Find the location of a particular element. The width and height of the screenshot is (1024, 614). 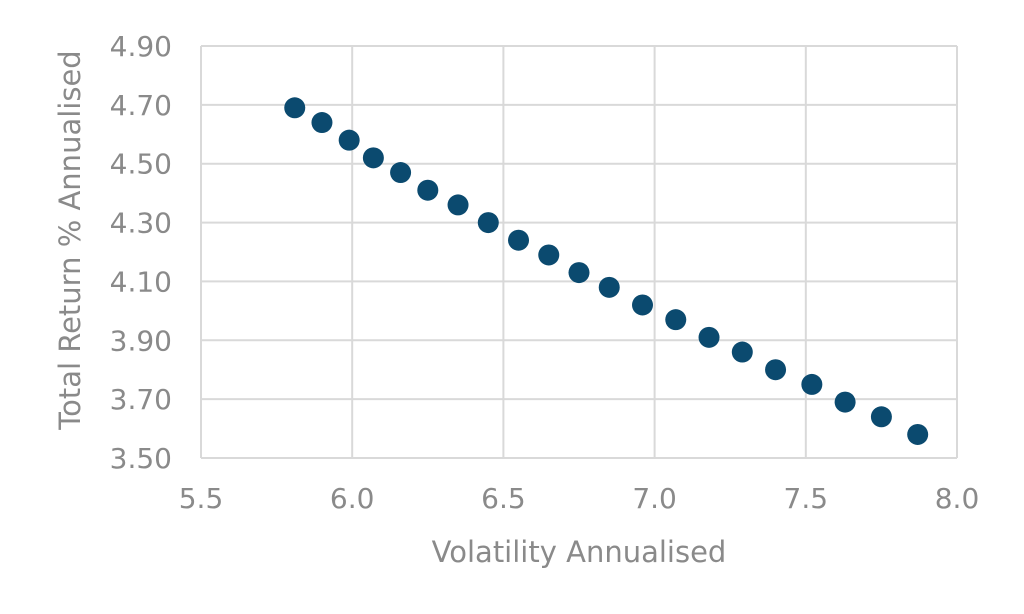

y-tick-label: 3.70 is located at coordinates (141, 399).